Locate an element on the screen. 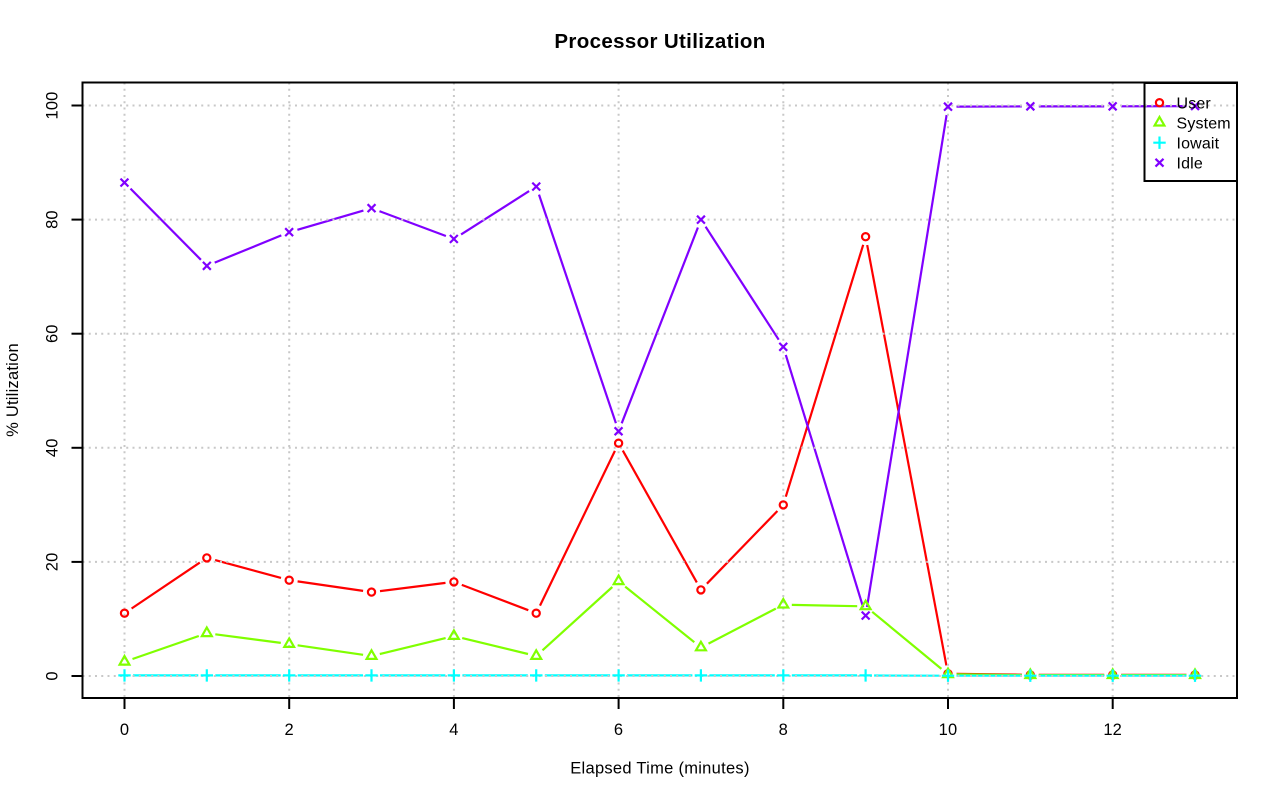  svg-text: User is located at coordinates (1194, 104).